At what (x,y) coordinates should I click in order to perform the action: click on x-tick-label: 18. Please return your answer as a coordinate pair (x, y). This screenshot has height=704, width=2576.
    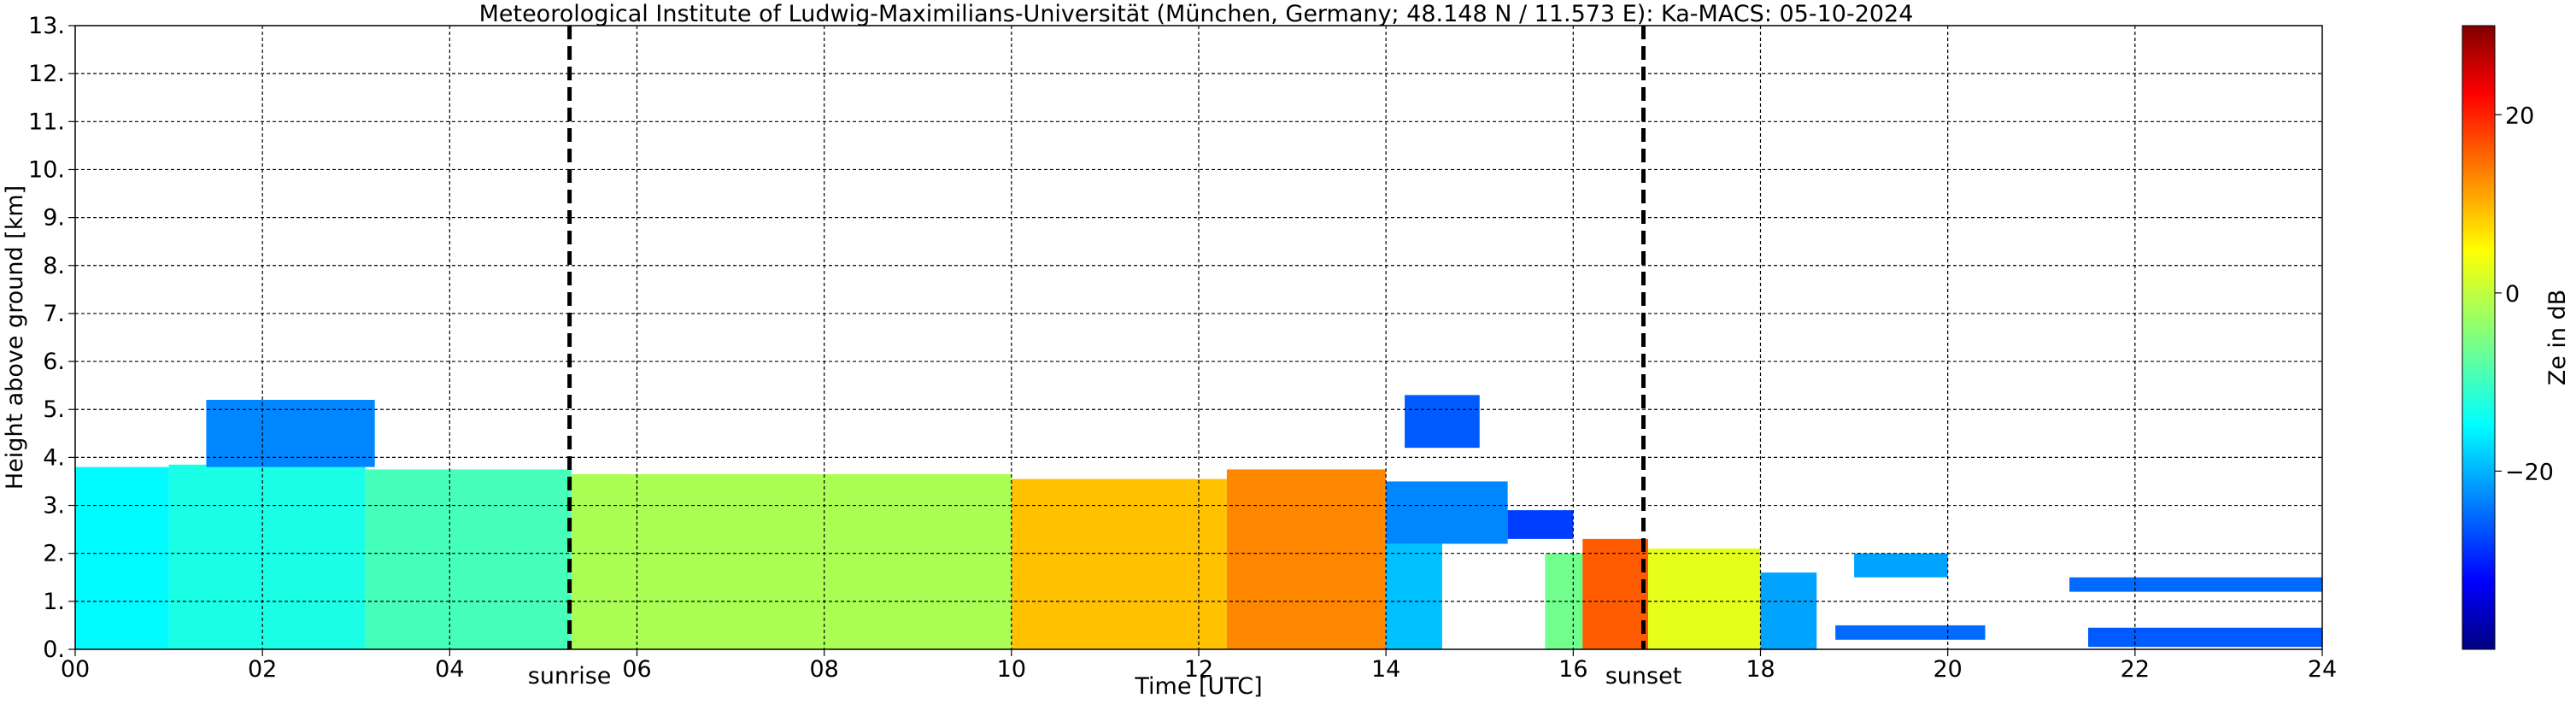
    Looking at the image, I should click on (1760, 669).